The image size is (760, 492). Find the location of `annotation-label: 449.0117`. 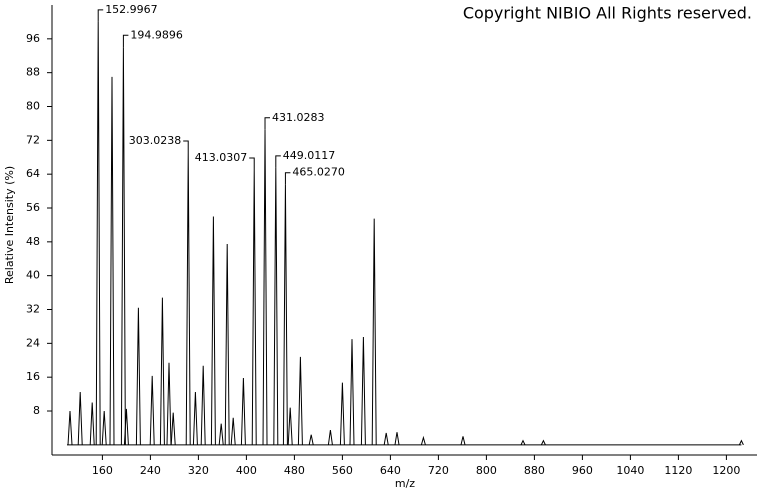

annotation-label: 449.0117 is located at coordinates (309, 155).